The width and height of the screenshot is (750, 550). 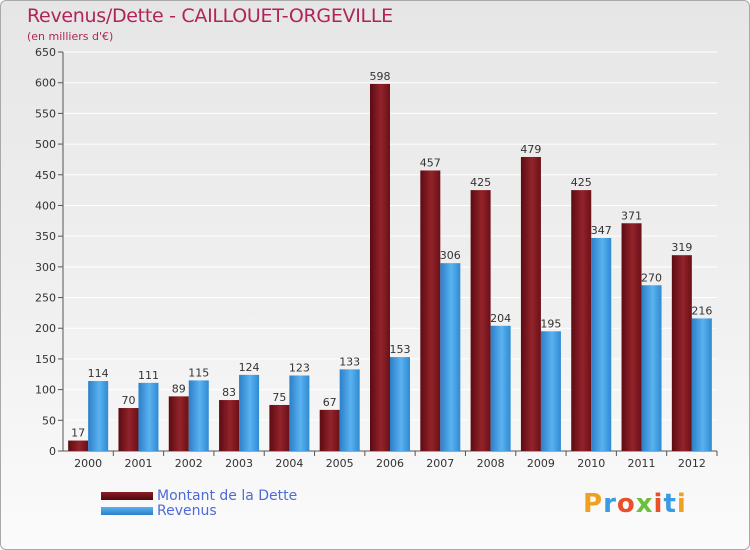 I want to click on legend-item-debt: Montant de la Dette, so click(x=199, y=496).